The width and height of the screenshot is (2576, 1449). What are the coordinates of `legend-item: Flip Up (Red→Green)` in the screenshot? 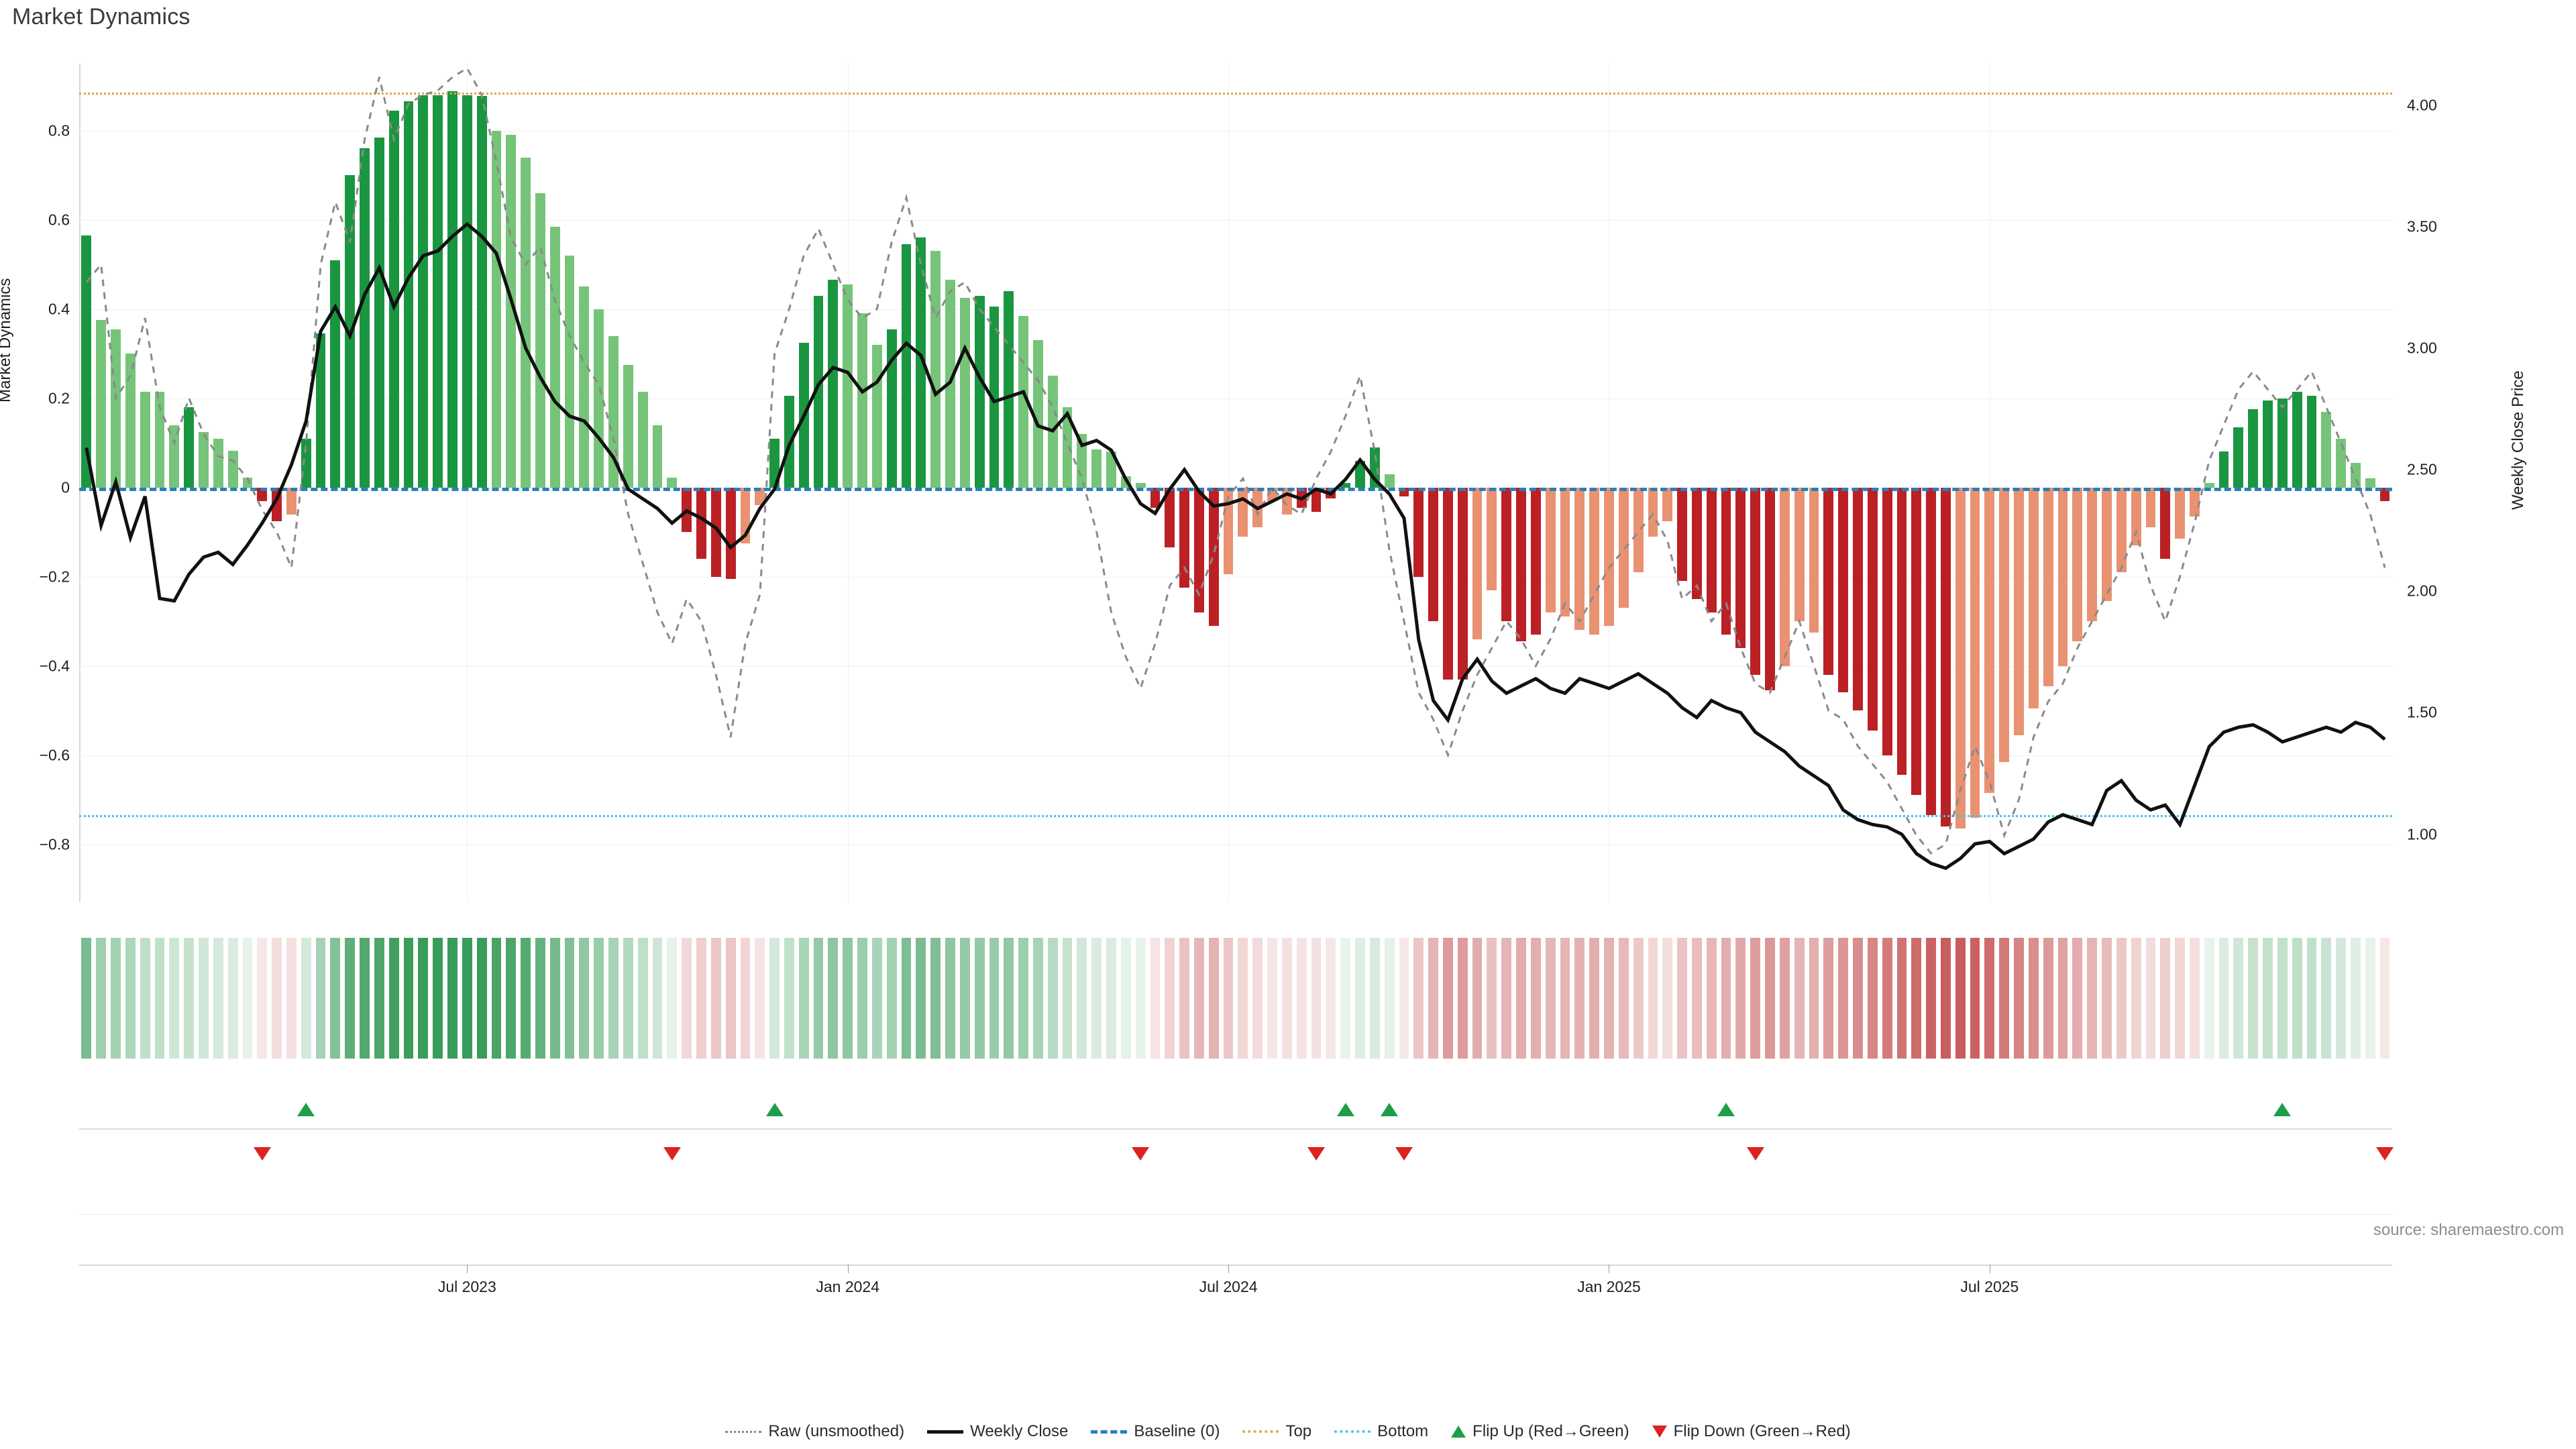 It's located at (1540, 1431).